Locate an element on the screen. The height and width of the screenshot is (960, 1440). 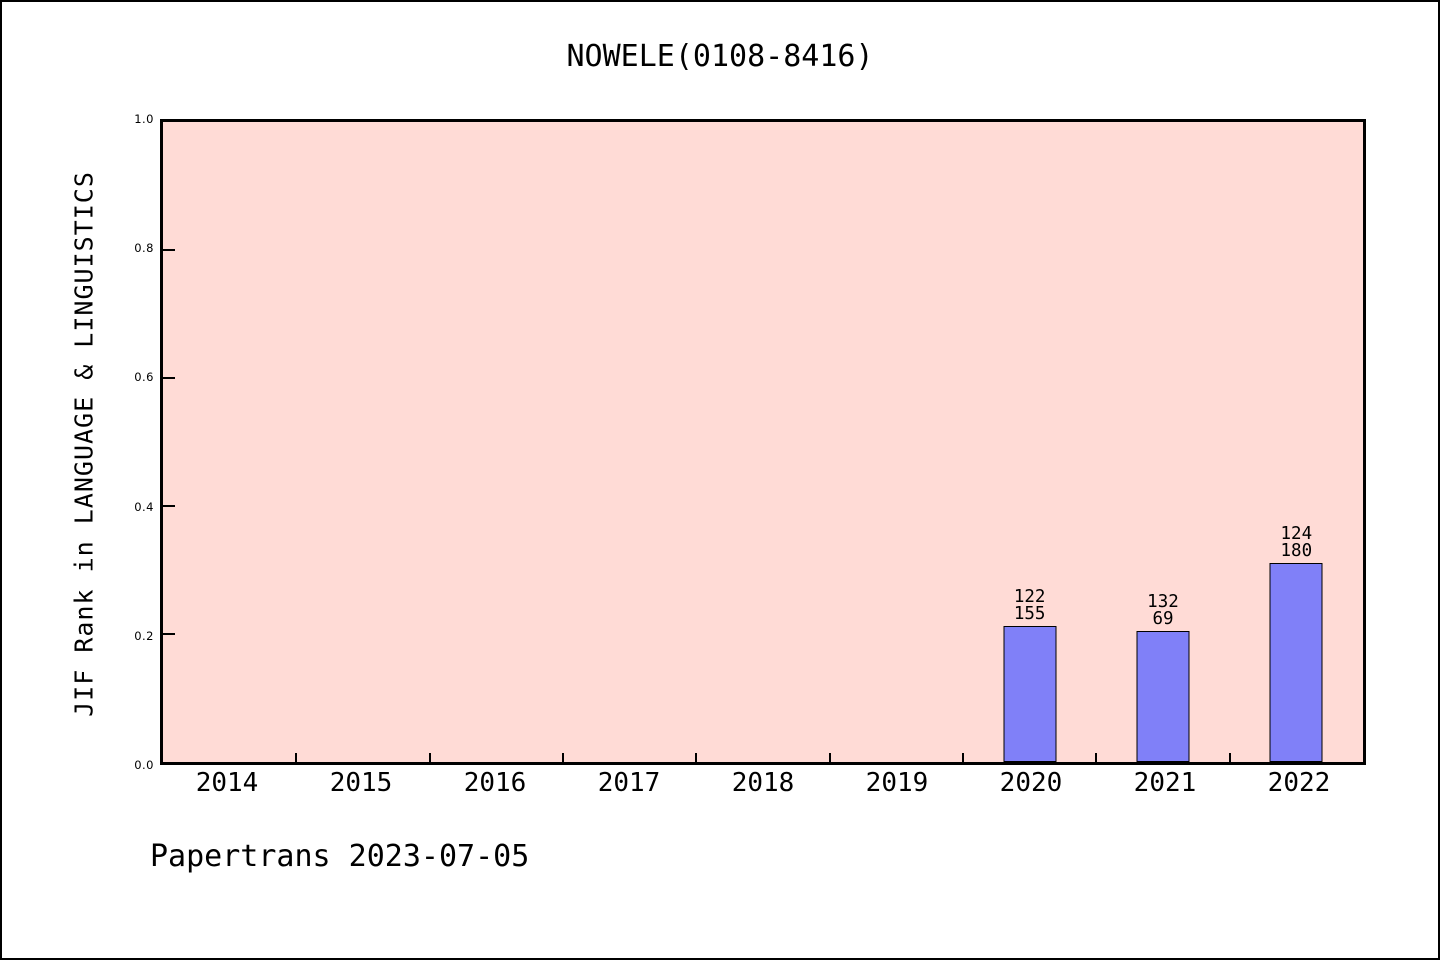
y-tick-label: 0.6 is located at coordinates (144, 377).